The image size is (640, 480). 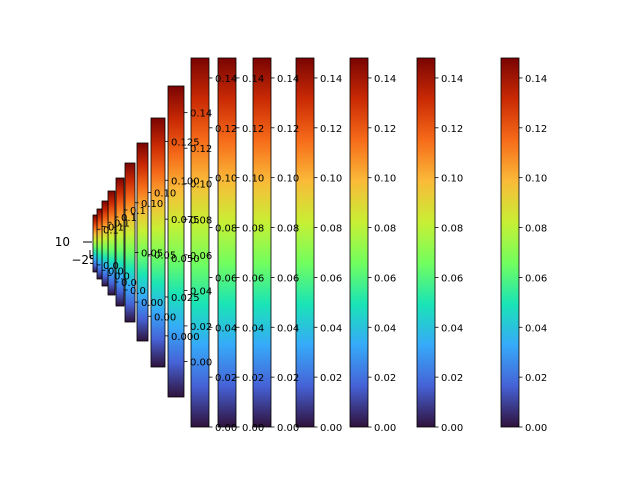 What do you see at coordinates (185, 142) in the screenshot?
I see `colorbar-tick-label: 0.125` at bounding box center [185, 142].